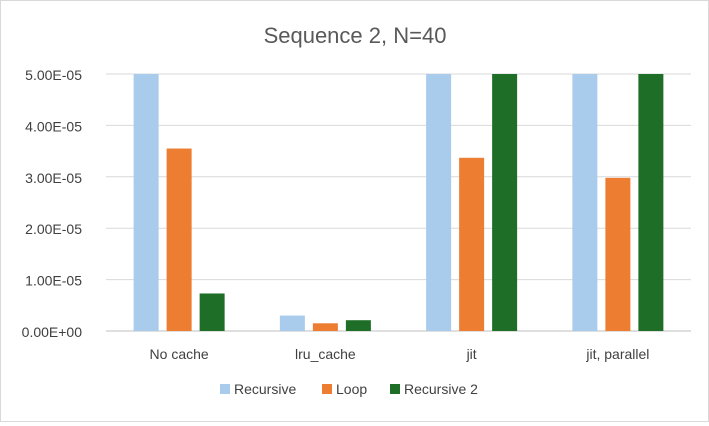 The height and width of the screenshot is (426, 709). Describe the element at coordinates (351, 389) in the screenshot. I see `legend-label: Loop` at that location.